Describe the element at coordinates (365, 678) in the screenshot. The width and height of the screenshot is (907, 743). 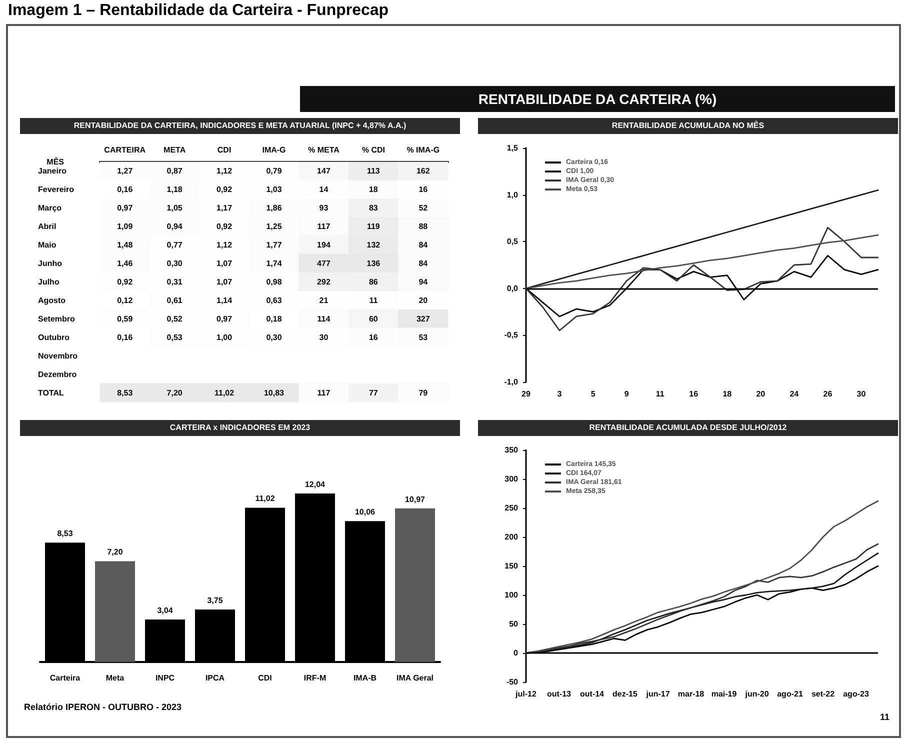
I see `x-tick-label: IMA-B` at that location.